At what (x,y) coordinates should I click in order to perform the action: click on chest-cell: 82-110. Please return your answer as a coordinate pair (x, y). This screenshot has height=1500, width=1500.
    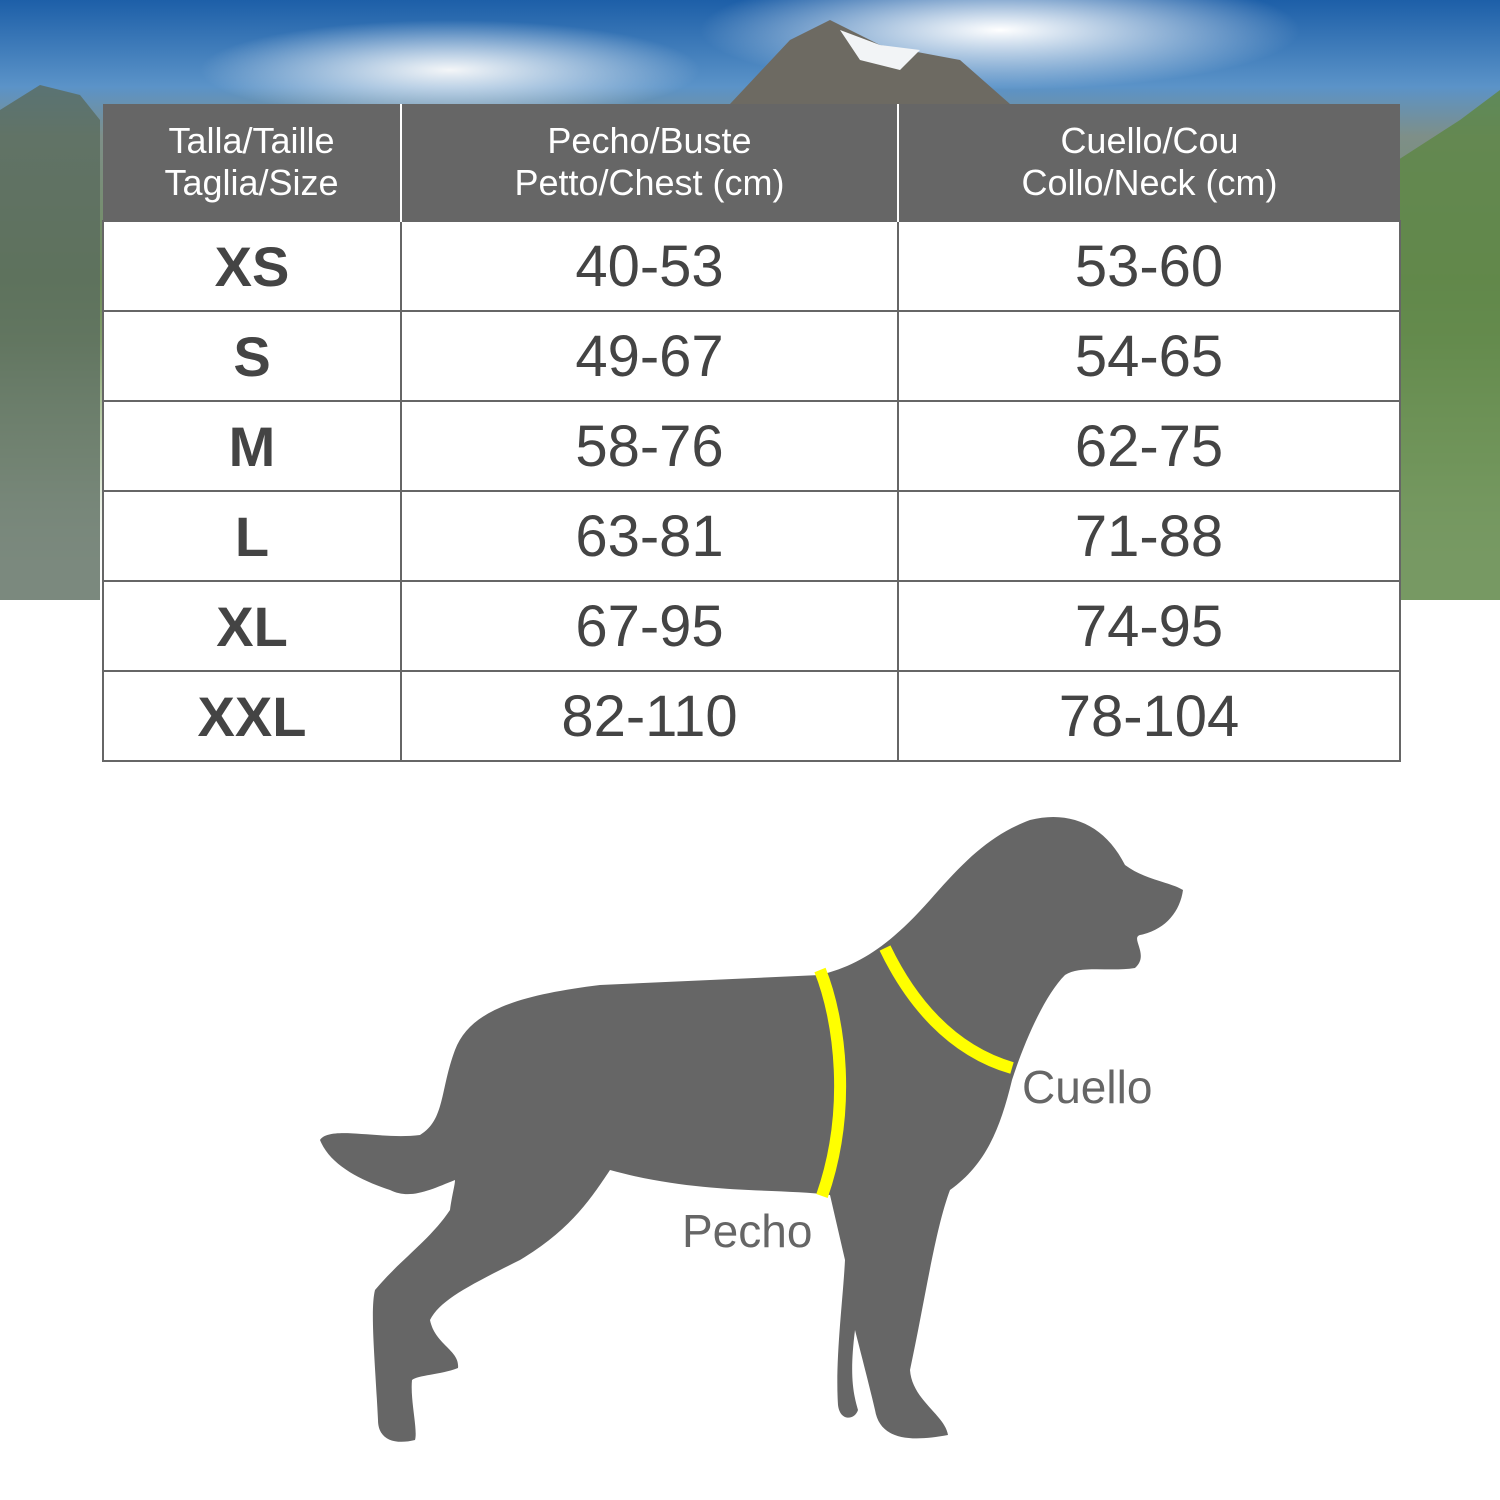
    Looking at the image, I should click on (649, 716).